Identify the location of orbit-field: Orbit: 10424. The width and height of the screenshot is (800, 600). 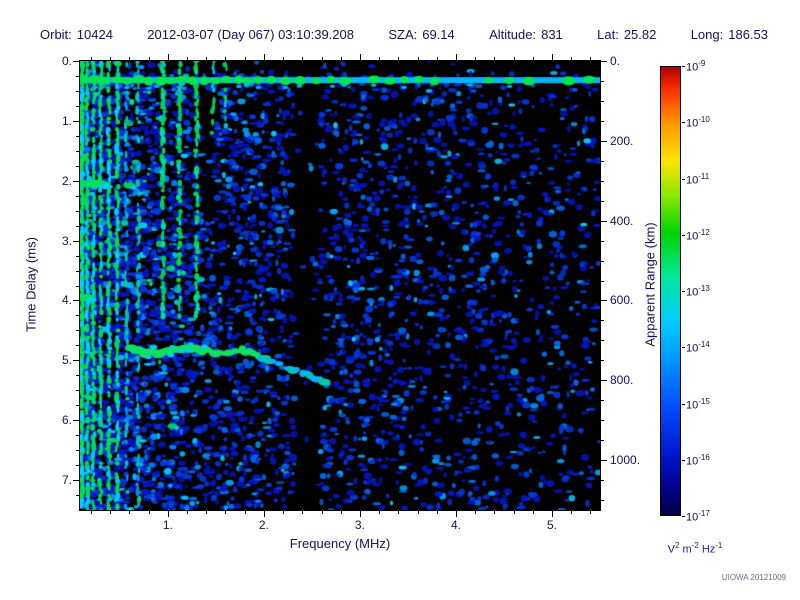
(76, 34).